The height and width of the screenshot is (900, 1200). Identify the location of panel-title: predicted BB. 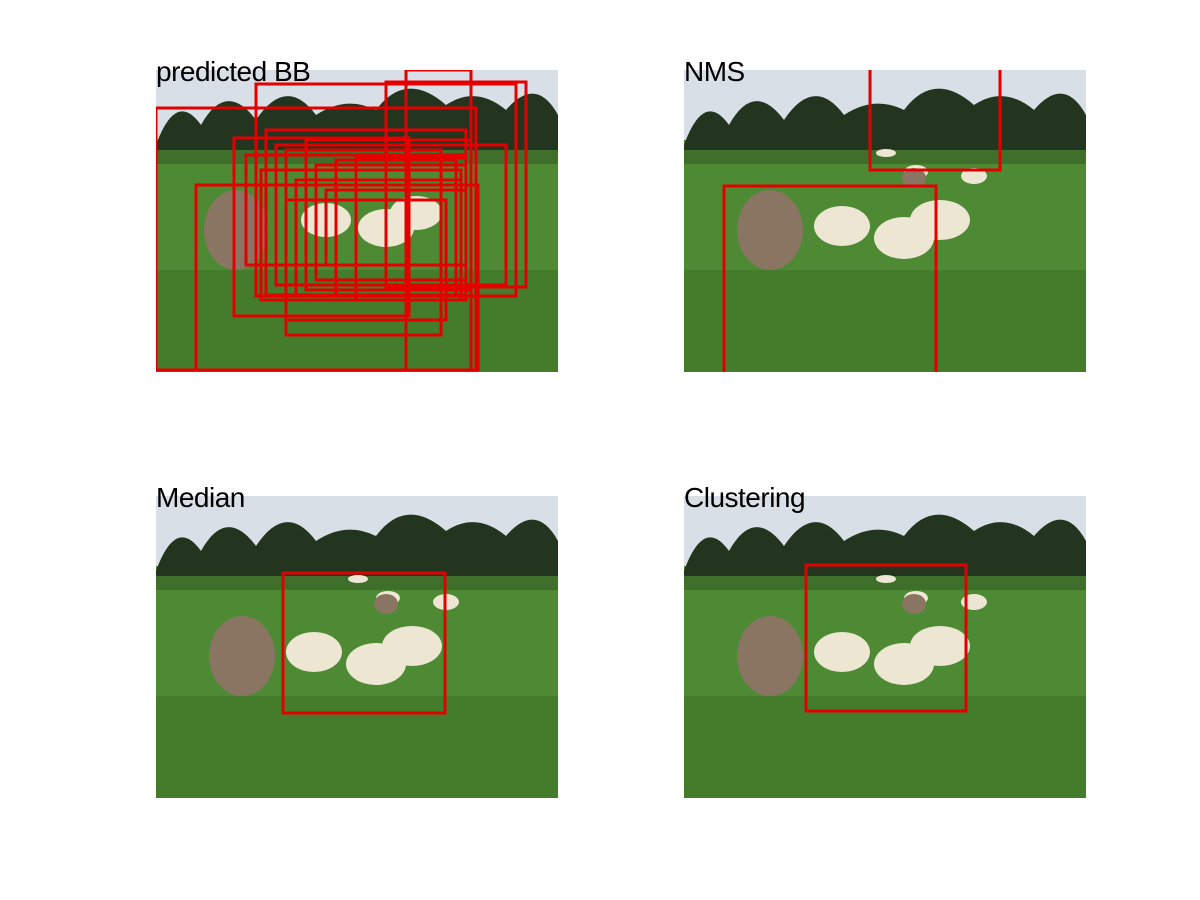
(233, 71).